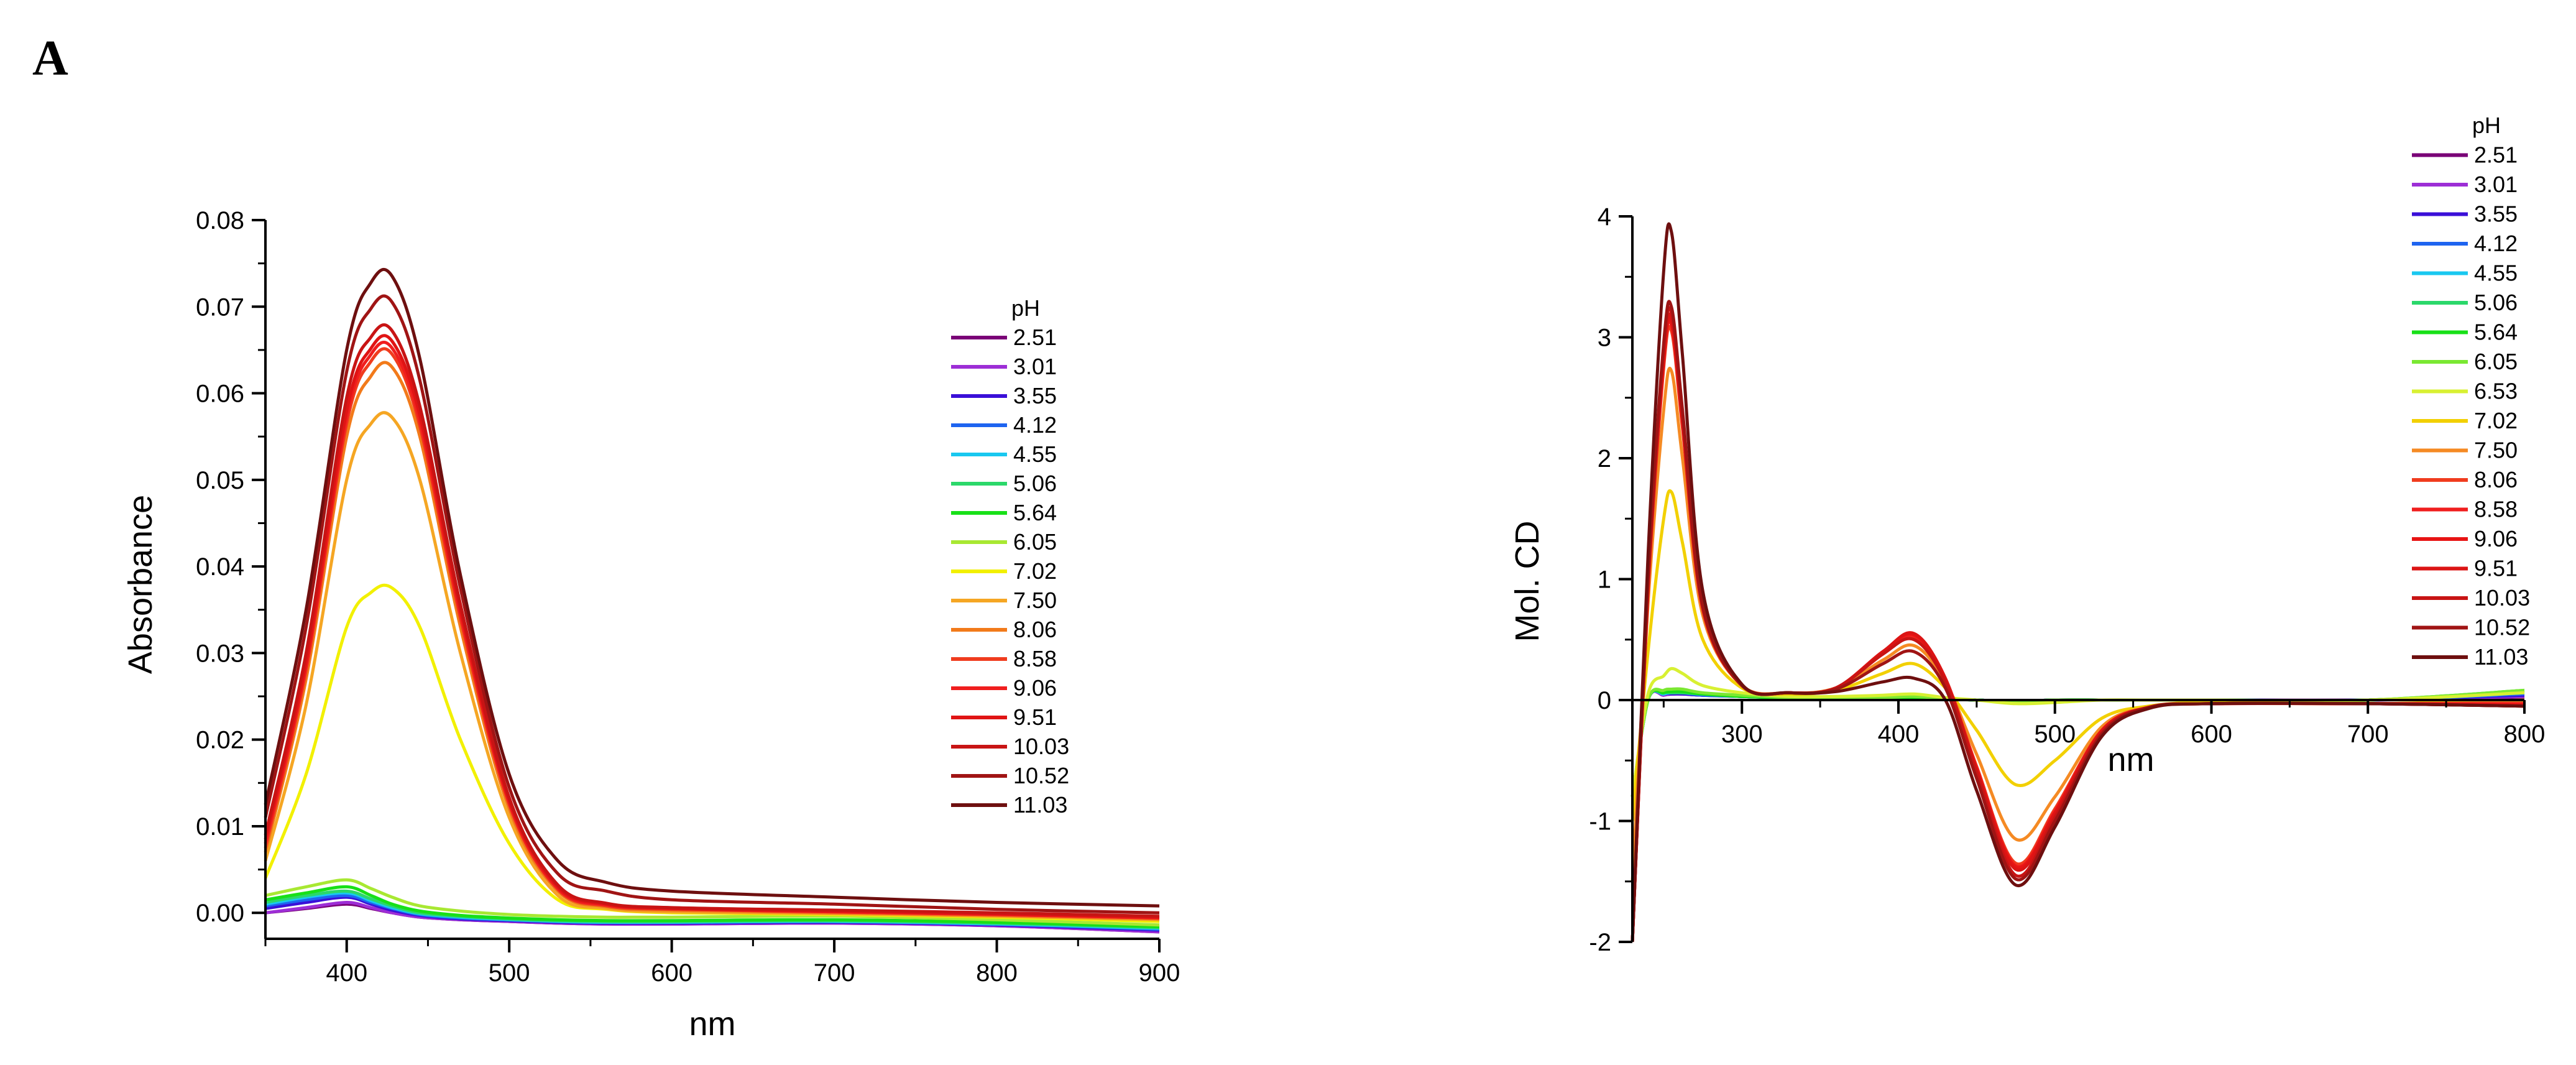 The height and width of the screenshot is (1065, 2576). I want to click on y-tick-label: 3, so click(1604, 339).